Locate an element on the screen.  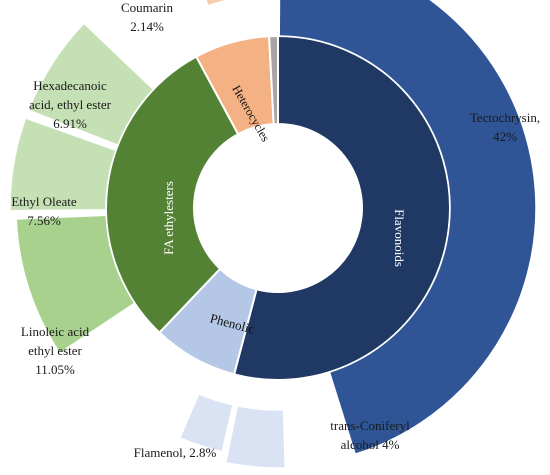
outer-label-coumarin: Coumarin 2.14% is located at coordinates (147, 17).